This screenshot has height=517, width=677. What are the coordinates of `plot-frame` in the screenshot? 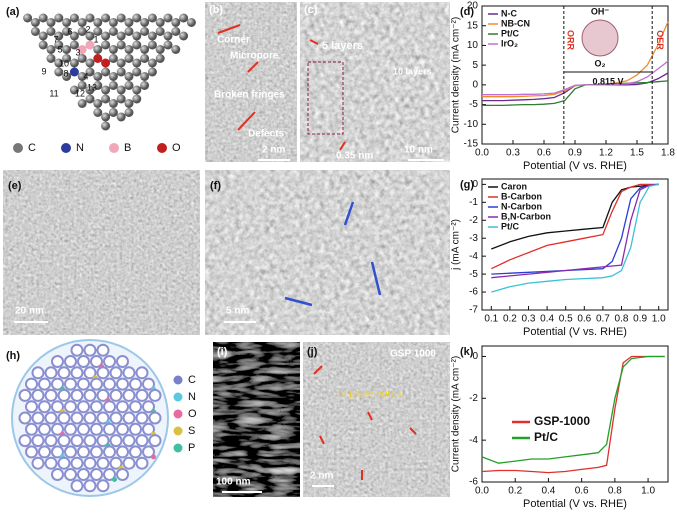 It's located at (575, 244).